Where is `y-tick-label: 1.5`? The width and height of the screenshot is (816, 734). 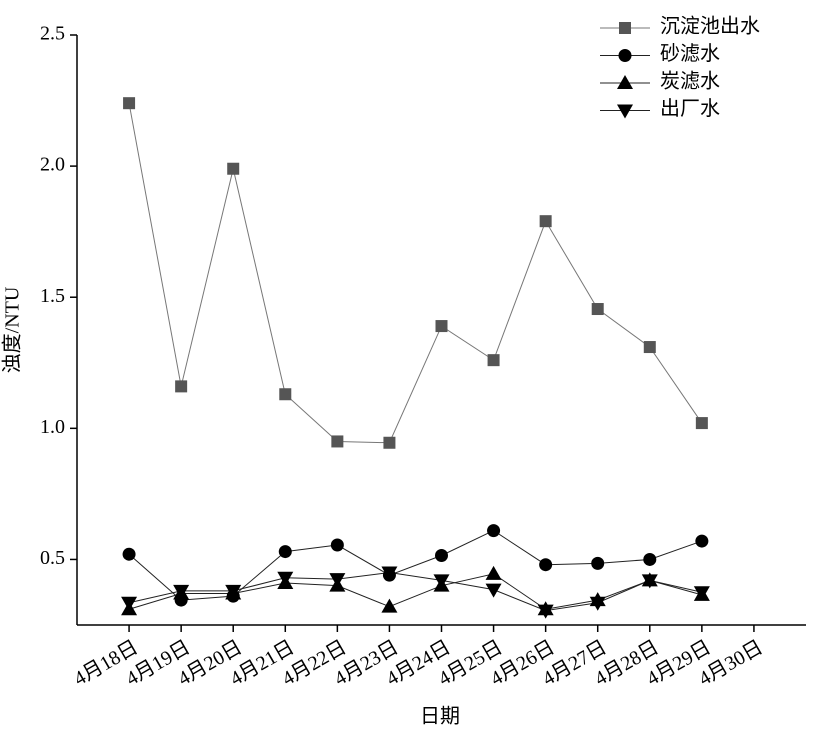 y-tick-label: 1.5 is located at coordinates (52, 296).